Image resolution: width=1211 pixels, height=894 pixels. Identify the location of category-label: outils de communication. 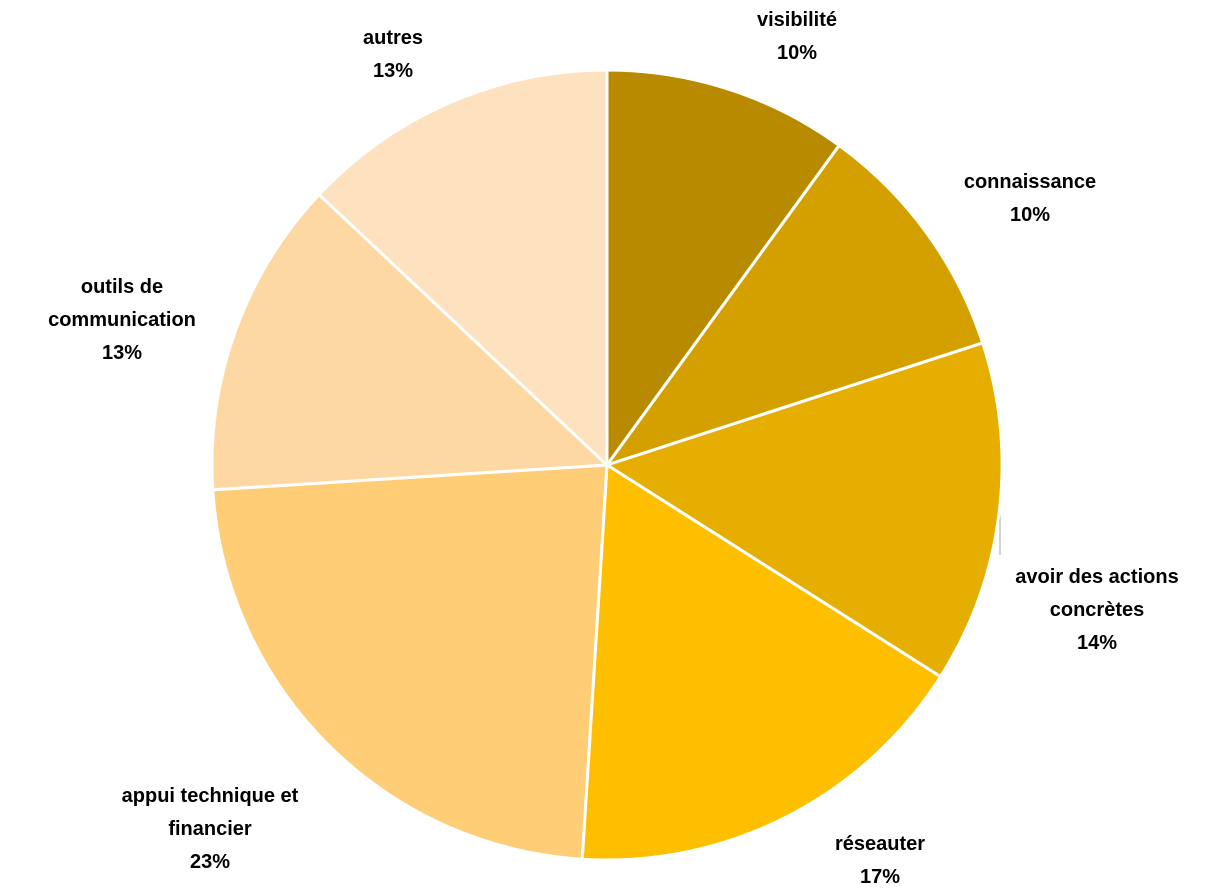
(122, 303).